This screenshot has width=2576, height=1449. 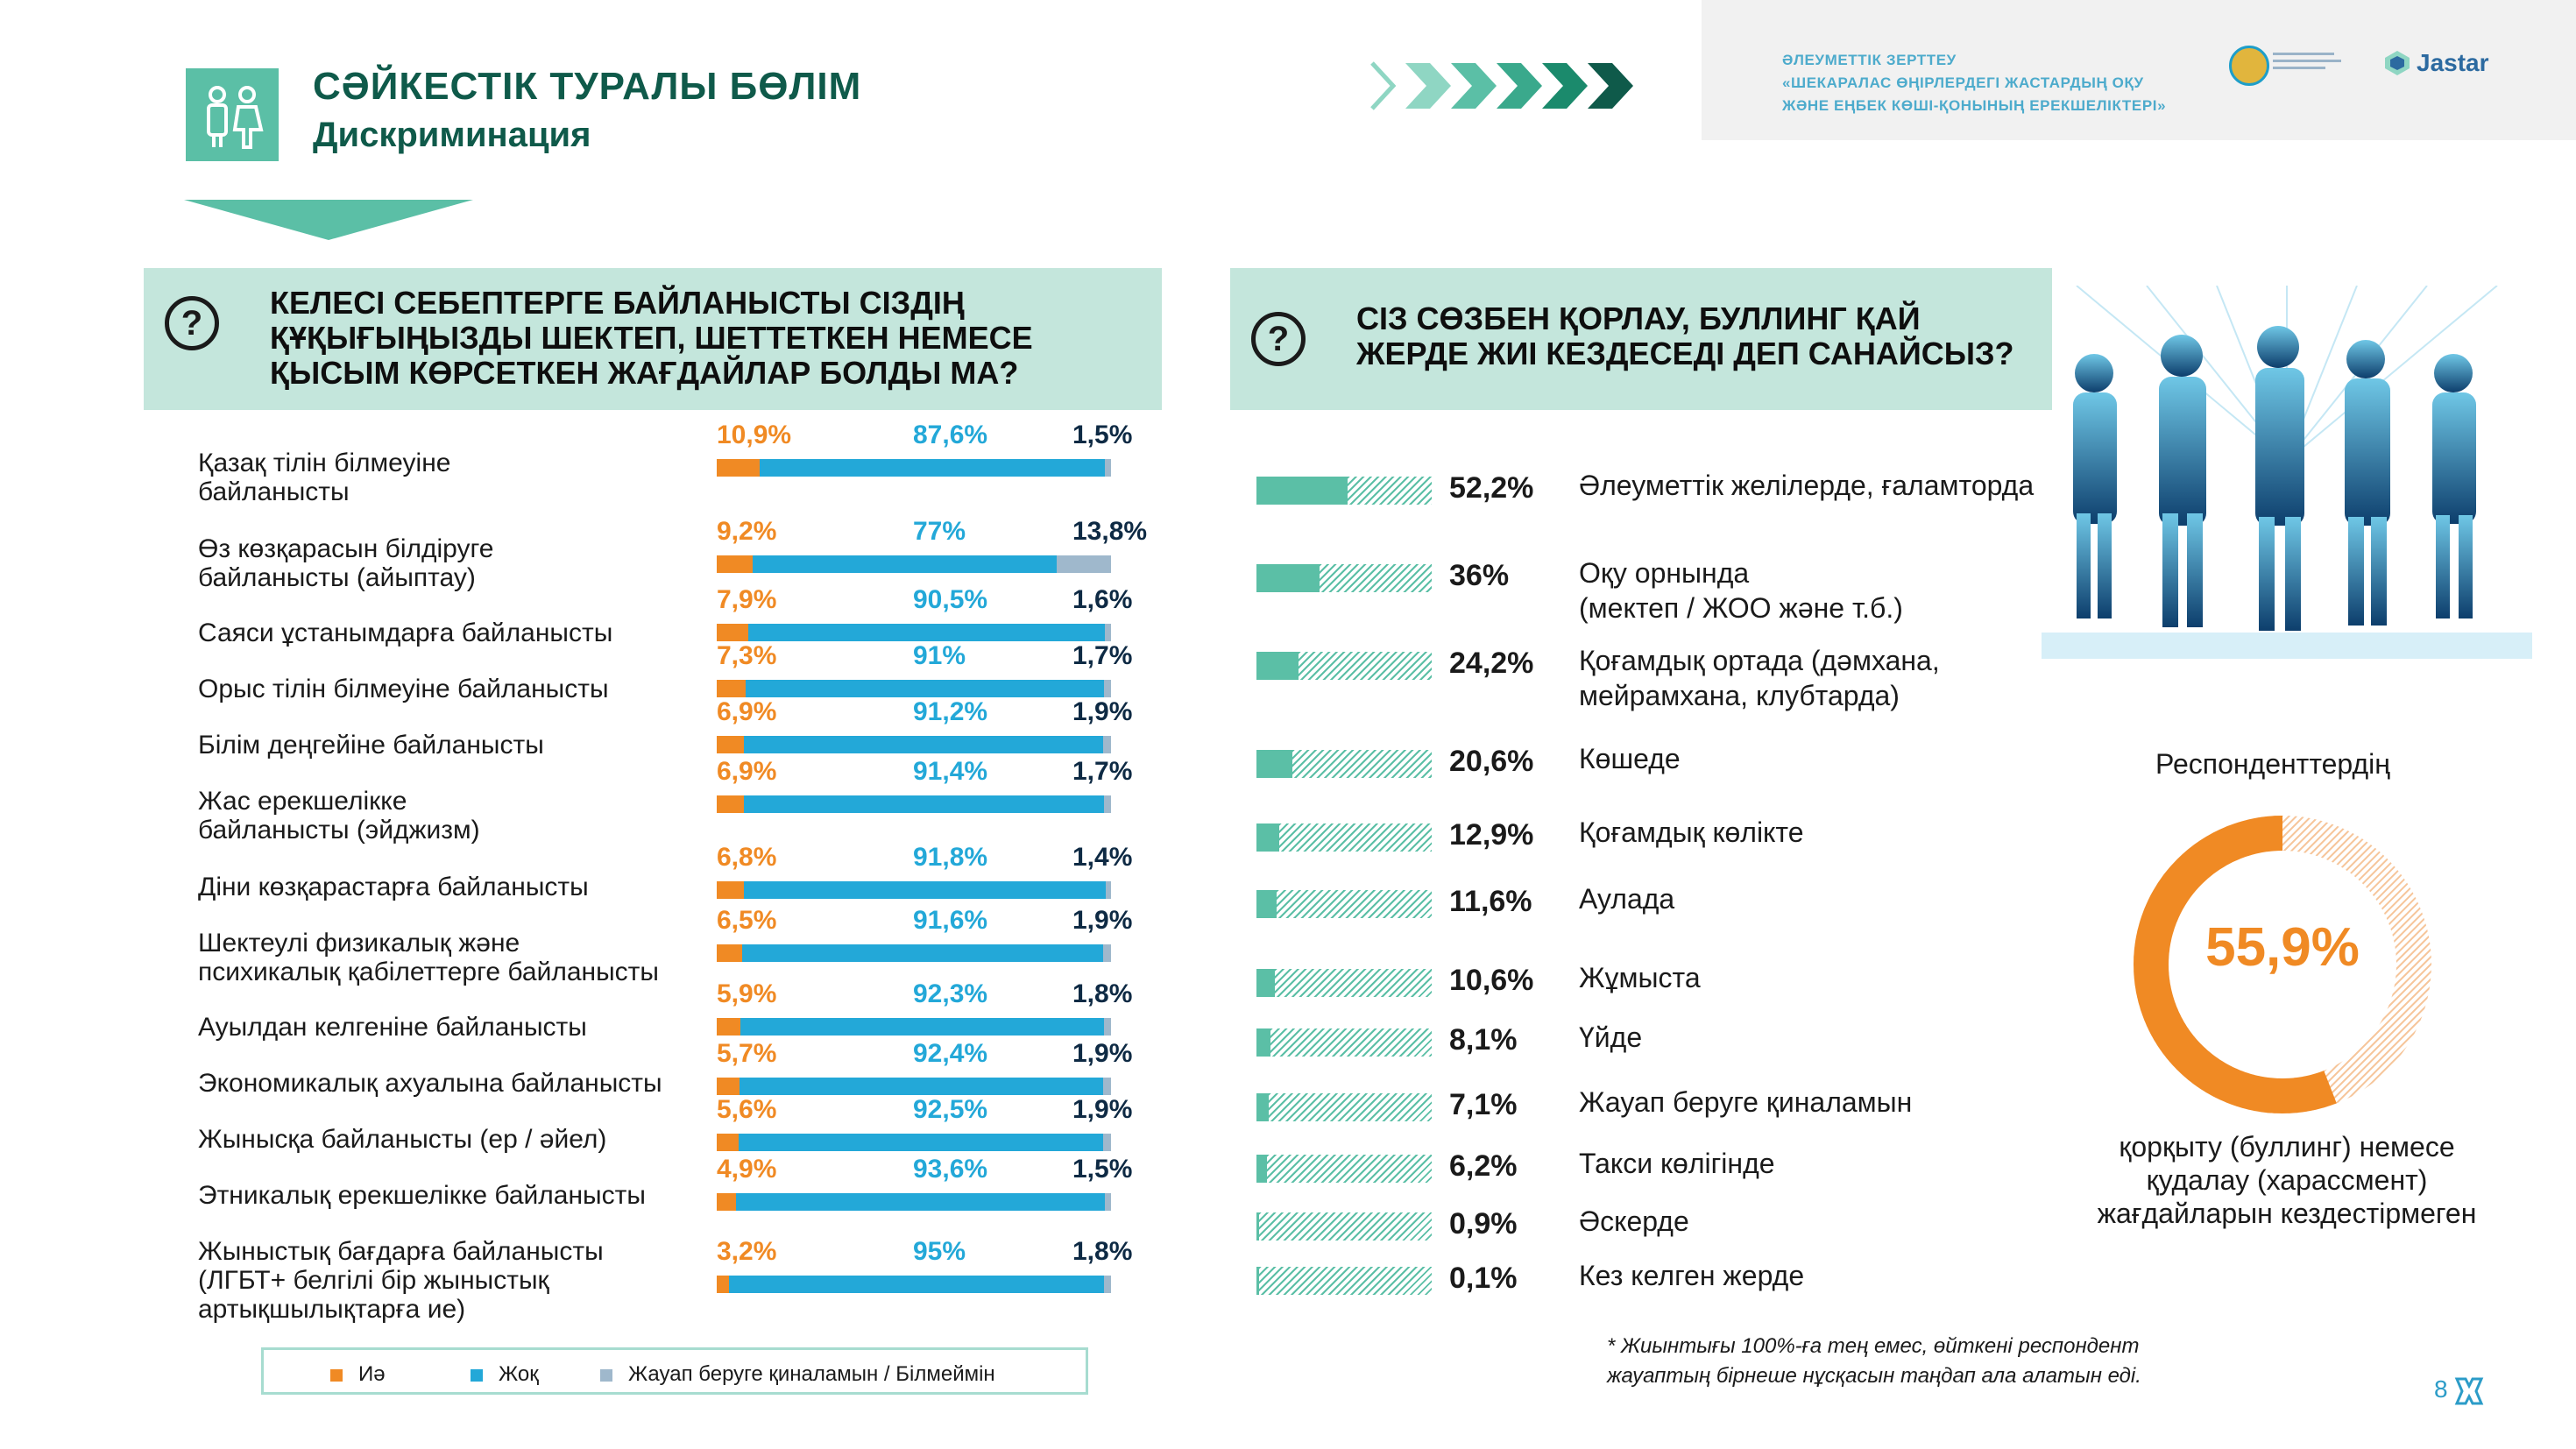 What do you see at coordinates (1627, 899) in the screenshot?
I see `category-label-line: Аулада` at bounding box center [1627, 899].